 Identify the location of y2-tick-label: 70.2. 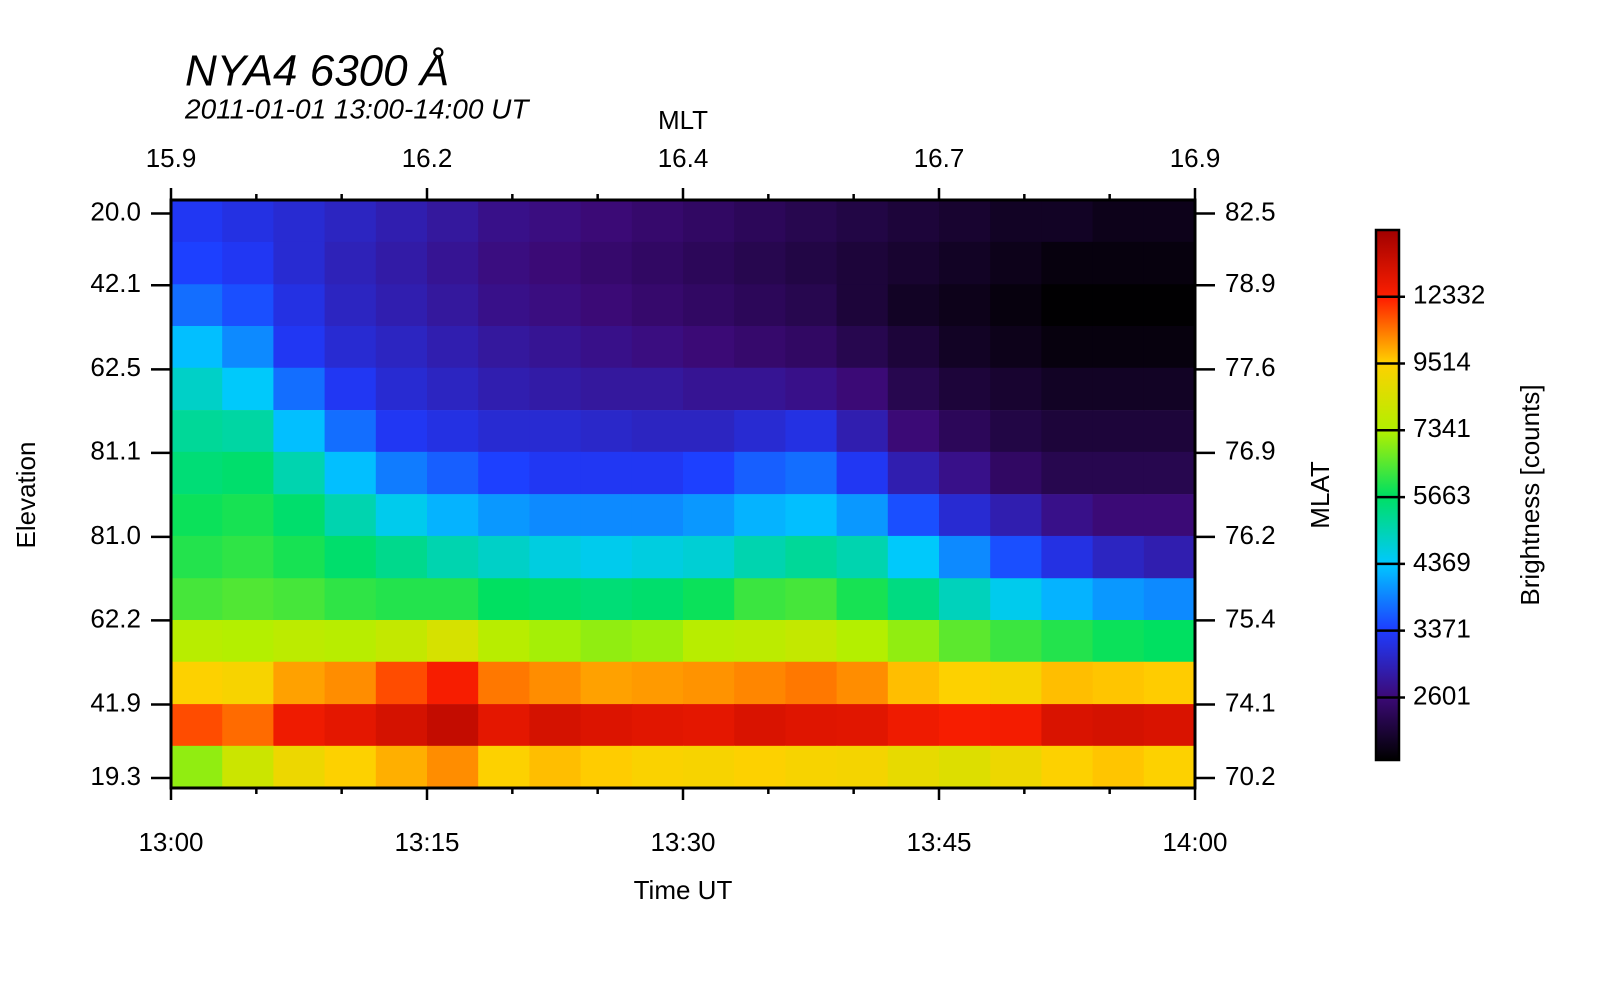
(1250, 776).